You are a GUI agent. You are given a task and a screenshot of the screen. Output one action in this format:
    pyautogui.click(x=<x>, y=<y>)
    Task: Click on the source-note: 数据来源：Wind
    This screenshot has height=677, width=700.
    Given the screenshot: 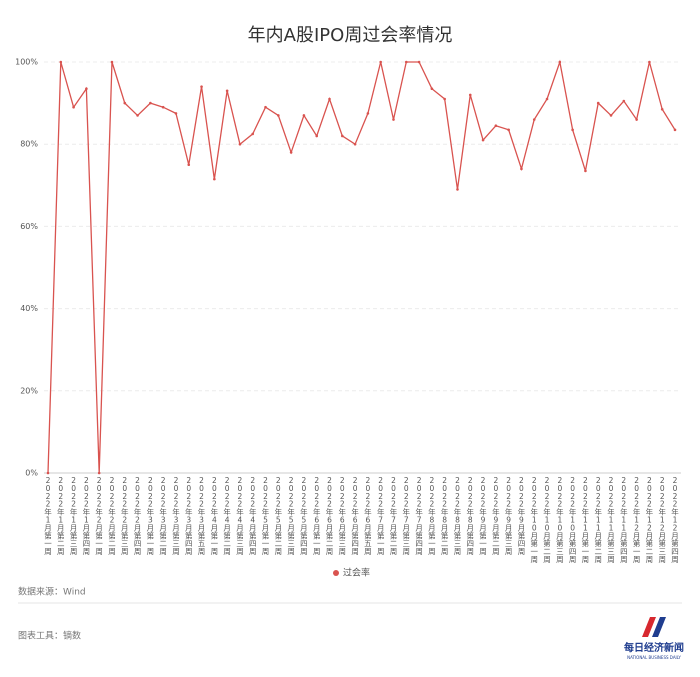 What is the action you would take?
    pyautogui.click(x=52, y=592)
    